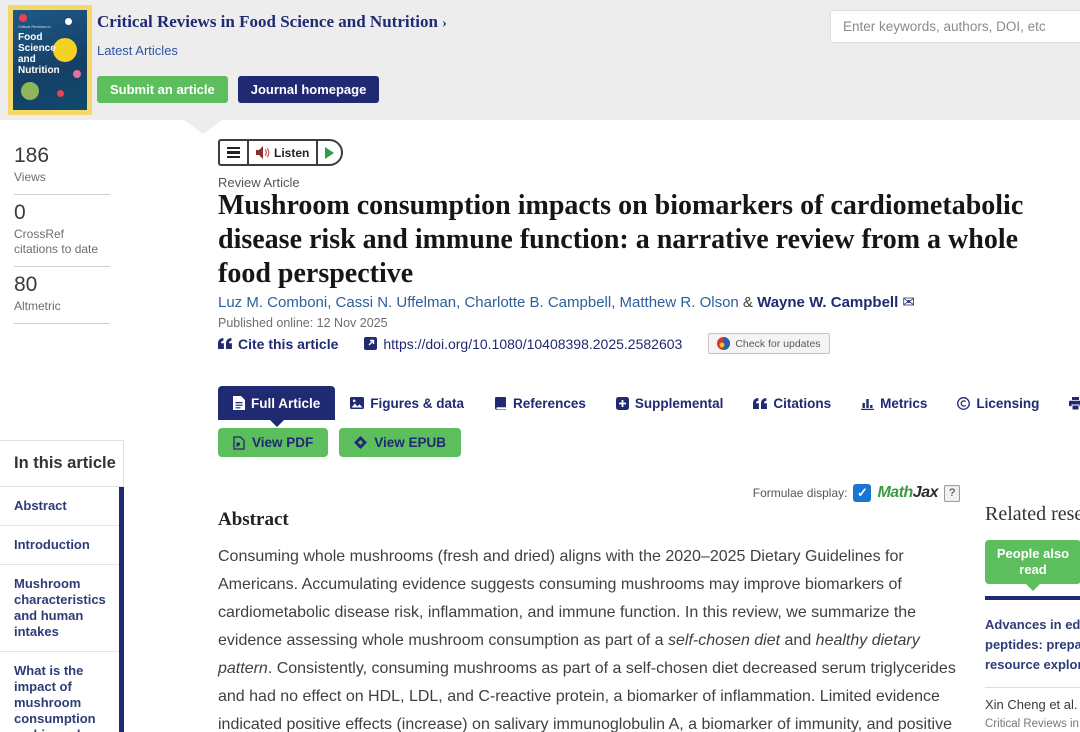 The height and width of the screenshot is (732, 1080). What do you see at coordinates (278, 344) in the screenshot?
I see `cite-this-article-button: Cite this article` at bounding box center [278, 344].